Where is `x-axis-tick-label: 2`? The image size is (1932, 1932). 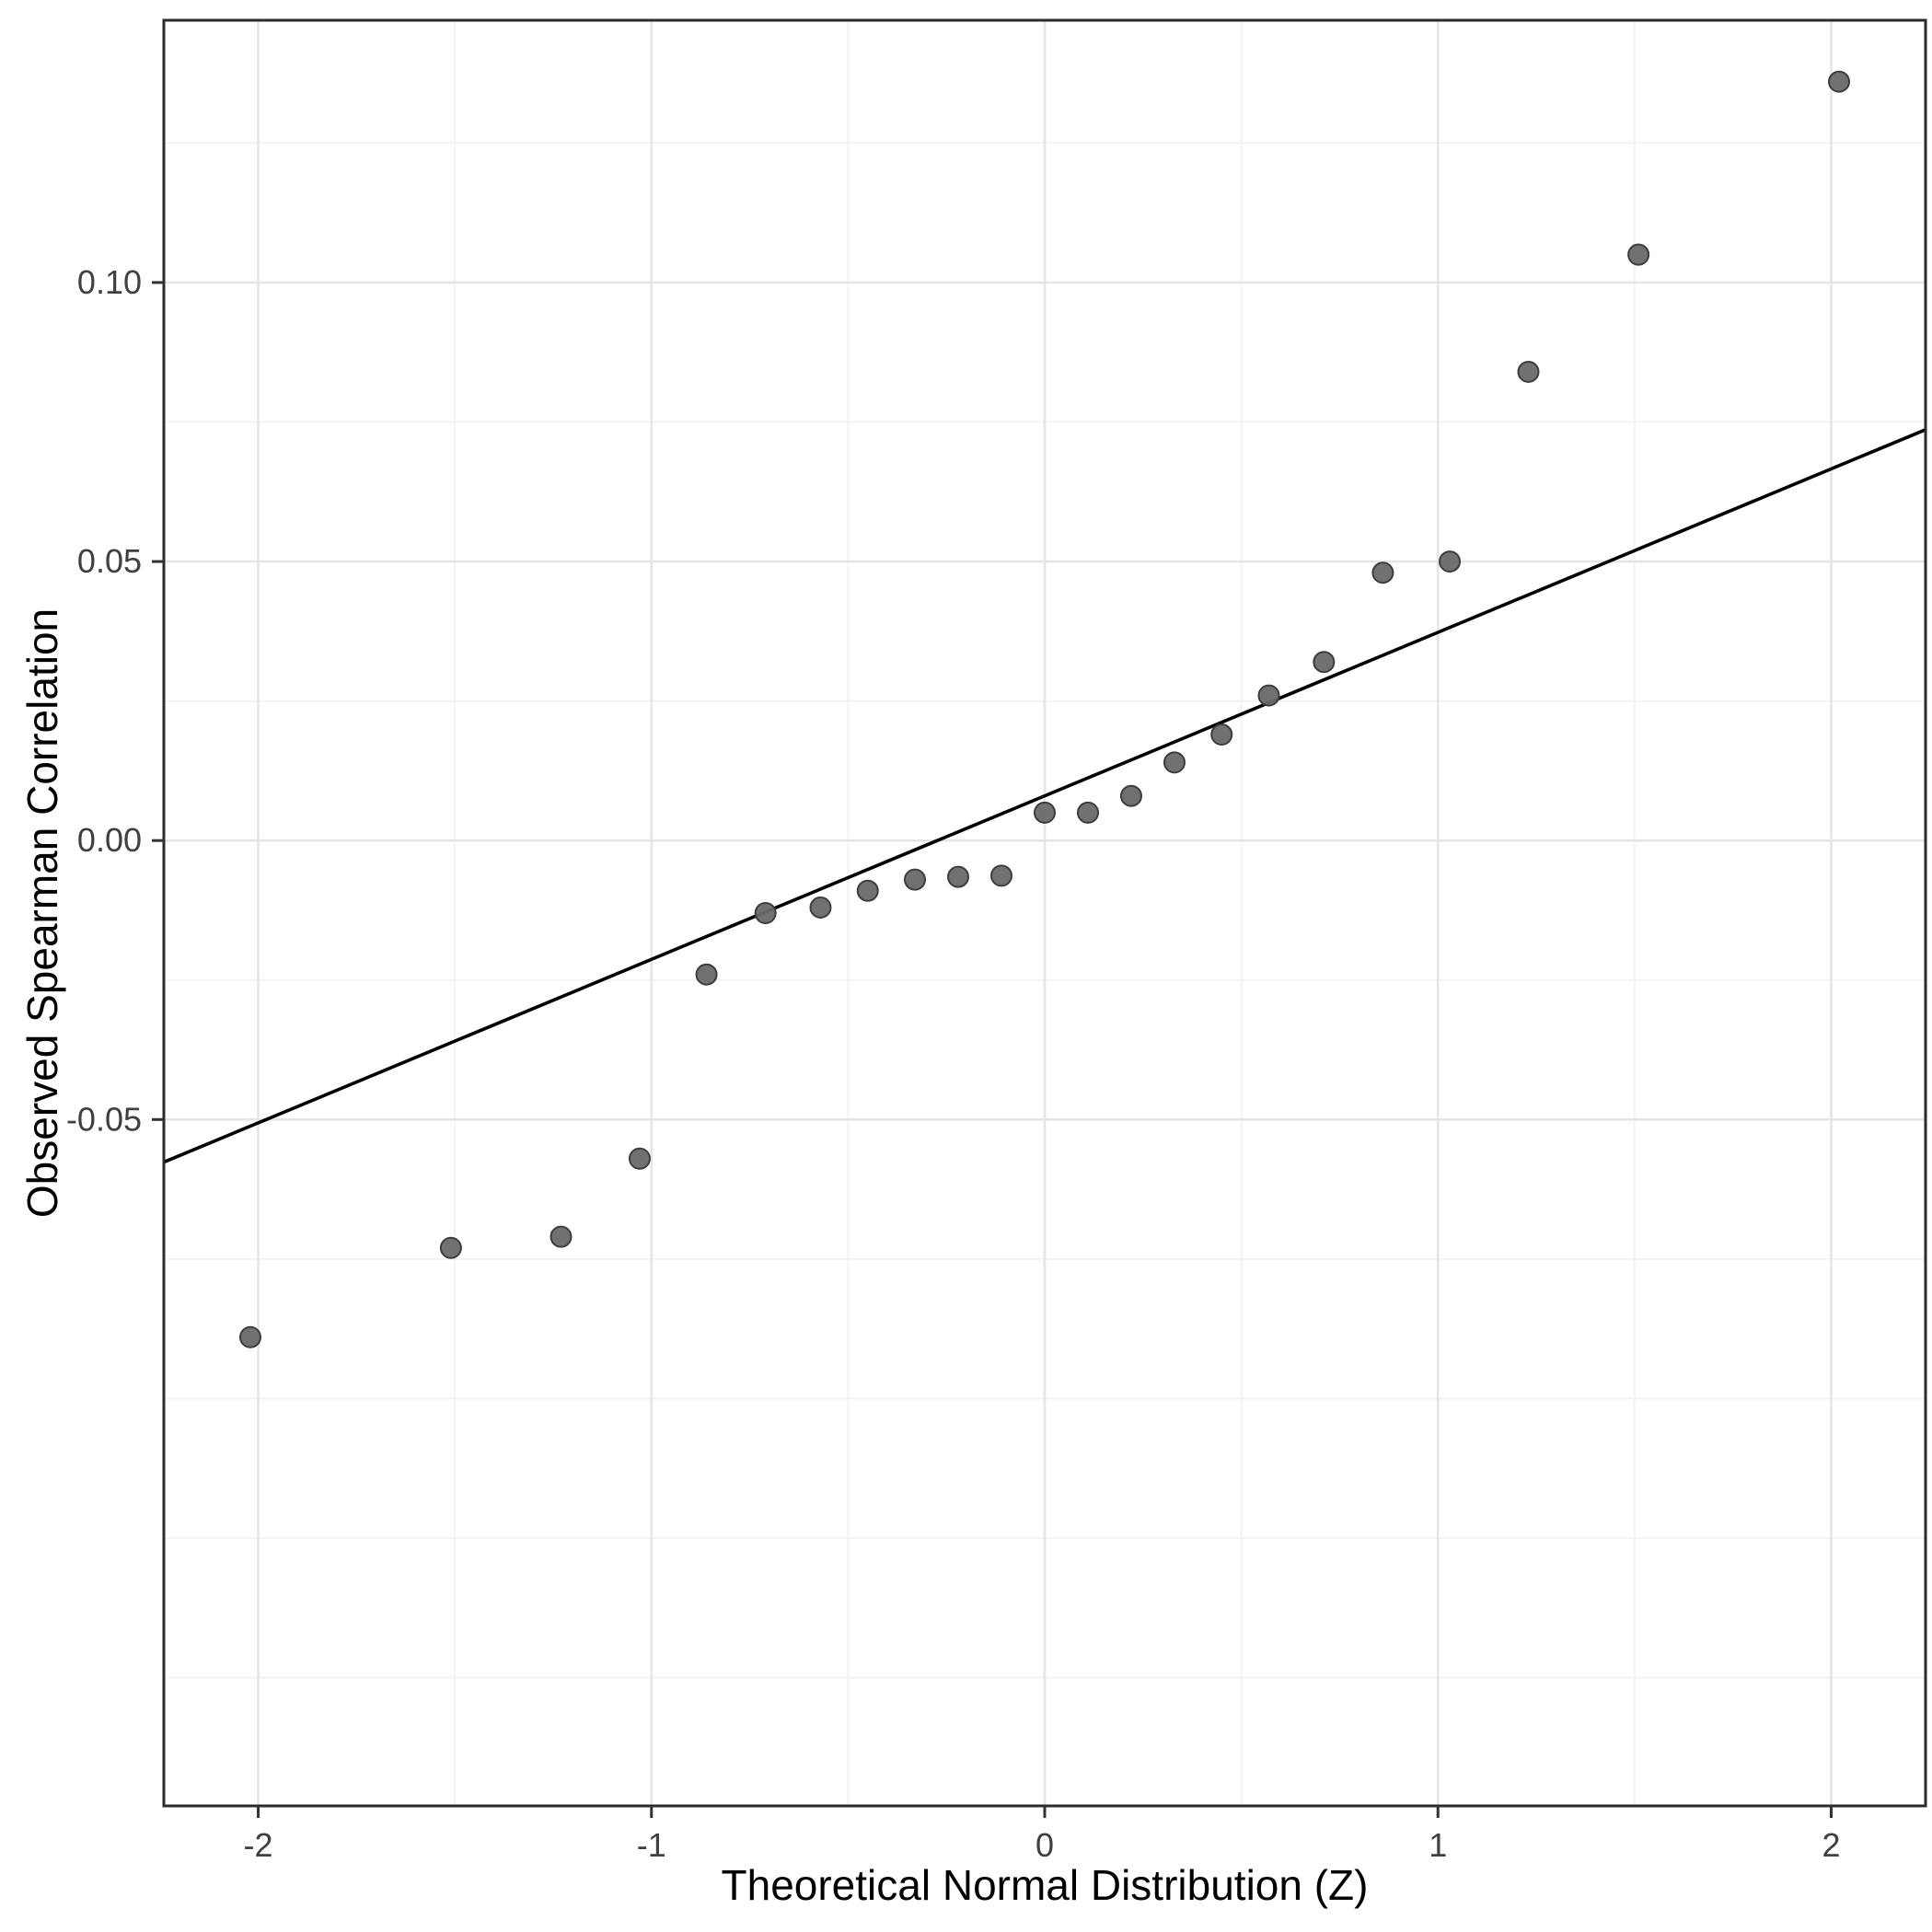
x-axis-tick-label: 2 is located at coordinates (1831, 1845).